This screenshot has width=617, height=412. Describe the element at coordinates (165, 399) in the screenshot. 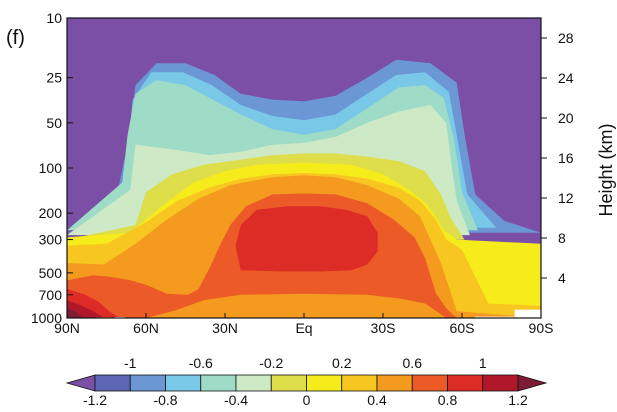

I see `colorbar-lower-label: -0.8` at that location.